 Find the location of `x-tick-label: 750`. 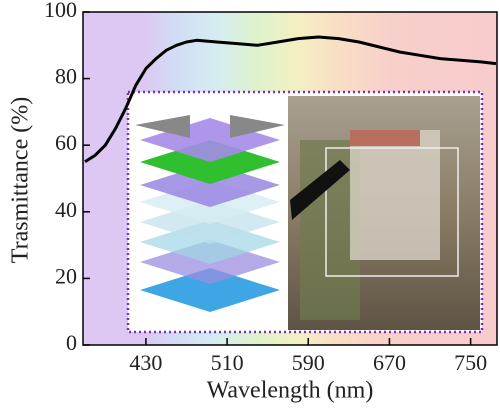

x-tick-label: 750 is located at coordinates (470, 362).